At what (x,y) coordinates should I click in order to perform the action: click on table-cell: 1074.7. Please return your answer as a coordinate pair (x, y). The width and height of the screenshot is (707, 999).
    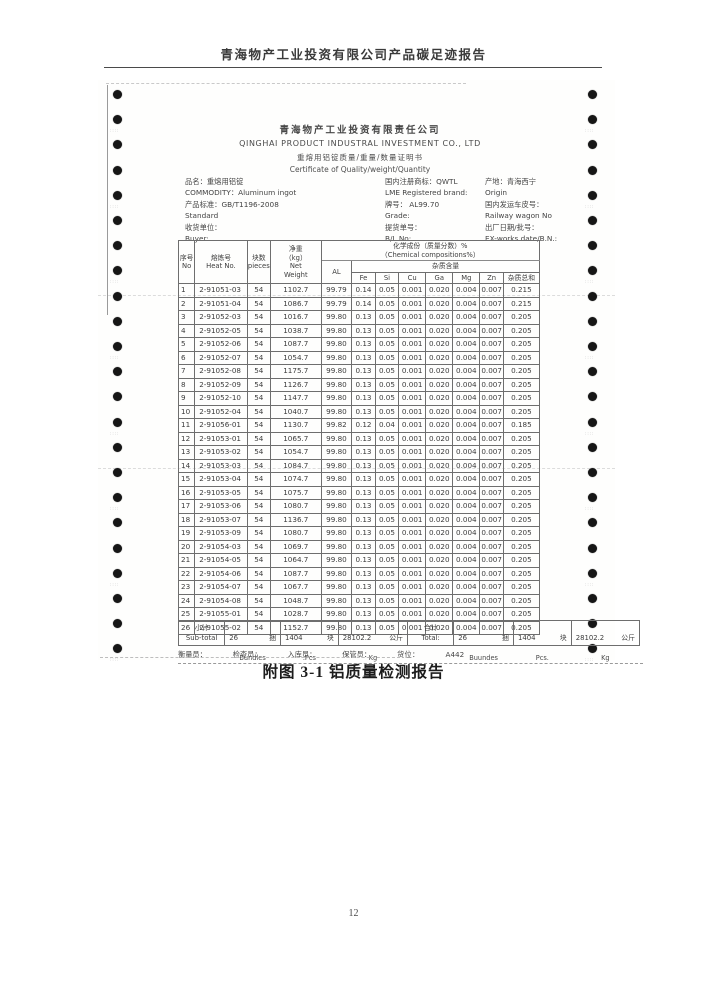
    Looking at the image, I should click on (296, 479).